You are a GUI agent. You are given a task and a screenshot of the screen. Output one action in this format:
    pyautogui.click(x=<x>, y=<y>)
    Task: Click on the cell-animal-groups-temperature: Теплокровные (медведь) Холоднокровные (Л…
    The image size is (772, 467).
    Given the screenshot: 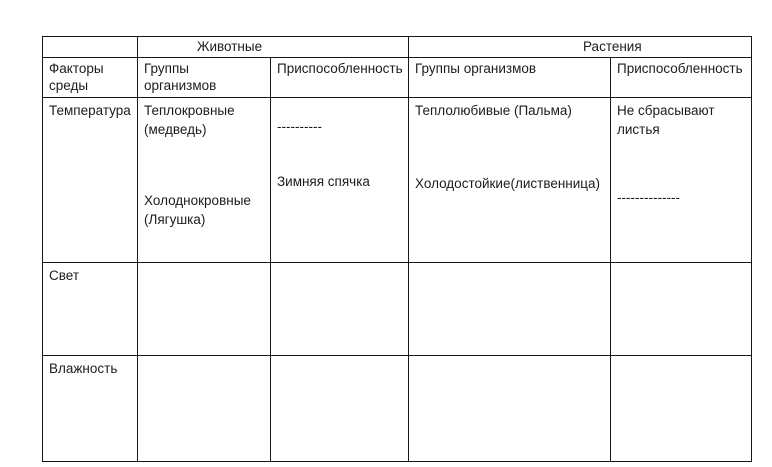 What is the action you would take?
    pyautogui.click(x=204, y=180)
    